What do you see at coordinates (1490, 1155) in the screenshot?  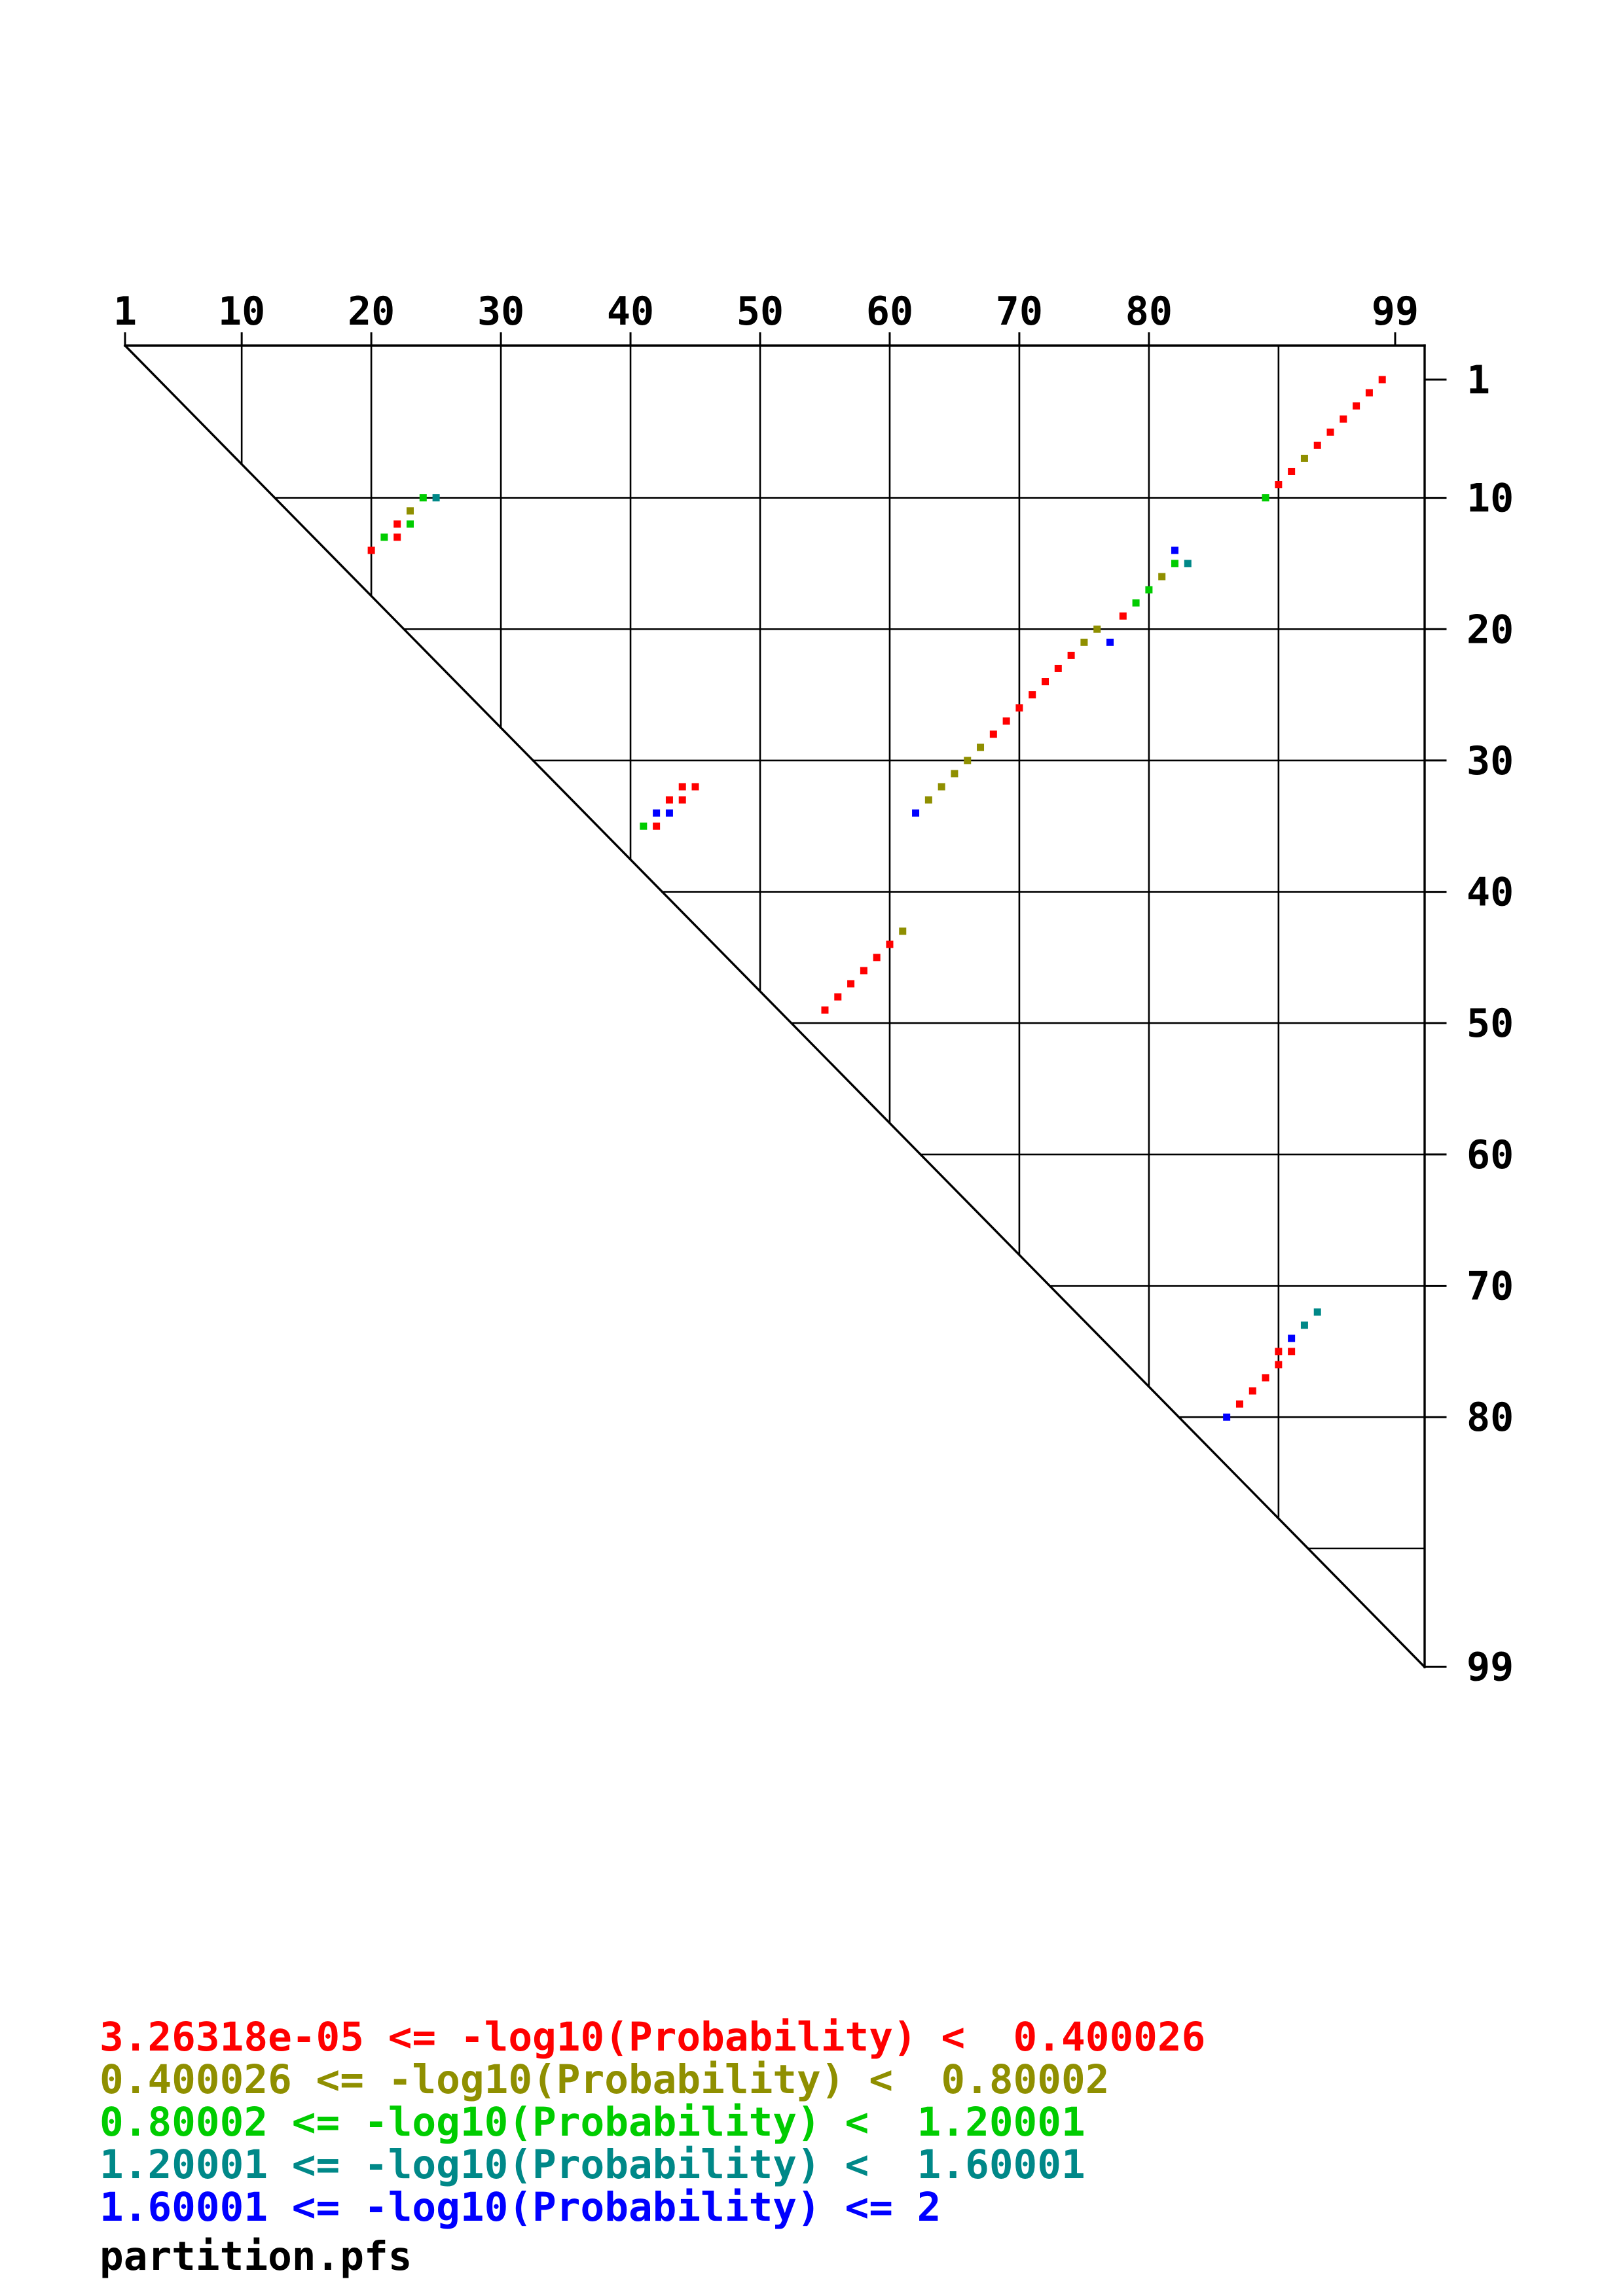 I see `y-axis-tick-label: 60` at bounding box center [1490, 1155].